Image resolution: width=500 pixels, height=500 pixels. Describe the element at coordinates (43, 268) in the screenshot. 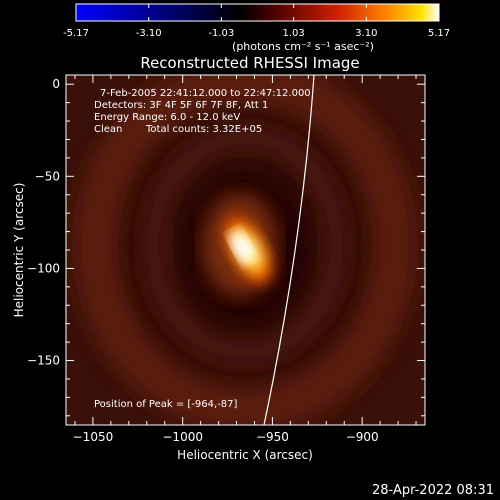

I see `y-tick-label: −100` at that location.